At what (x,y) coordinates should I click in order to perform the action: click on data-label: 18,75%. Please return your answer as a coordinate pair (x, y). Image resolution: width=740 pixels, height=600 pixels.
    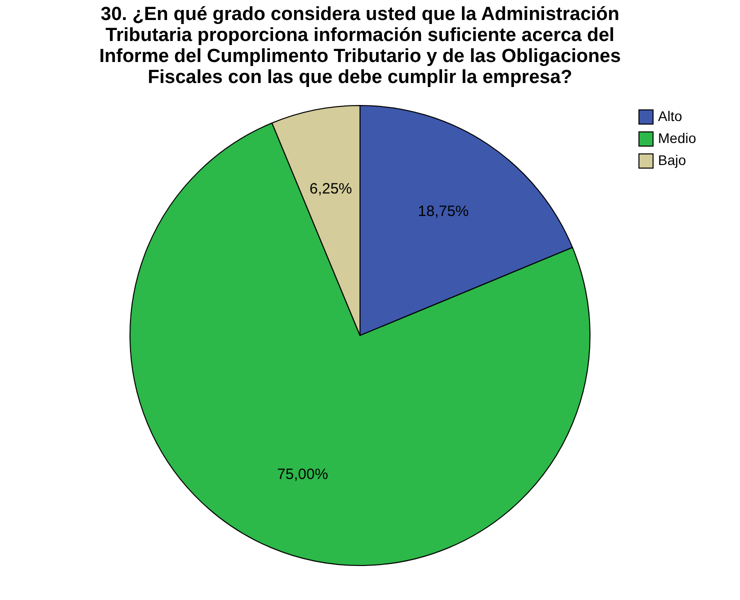
    Looking at the image, I should click on (443, 211).